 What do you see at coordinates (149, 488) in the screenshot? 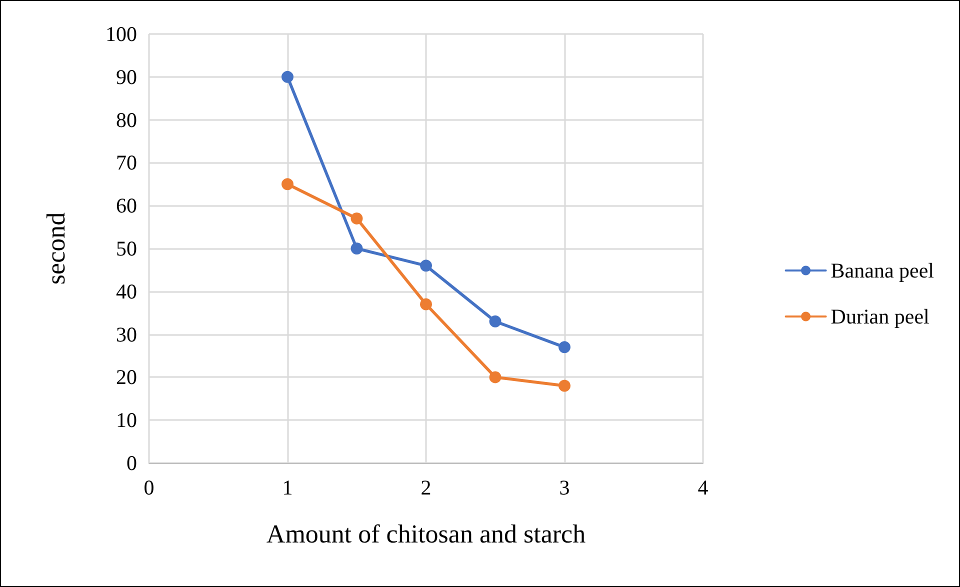
I see `x-tick-label: 0` at bounding box center [149, 488].